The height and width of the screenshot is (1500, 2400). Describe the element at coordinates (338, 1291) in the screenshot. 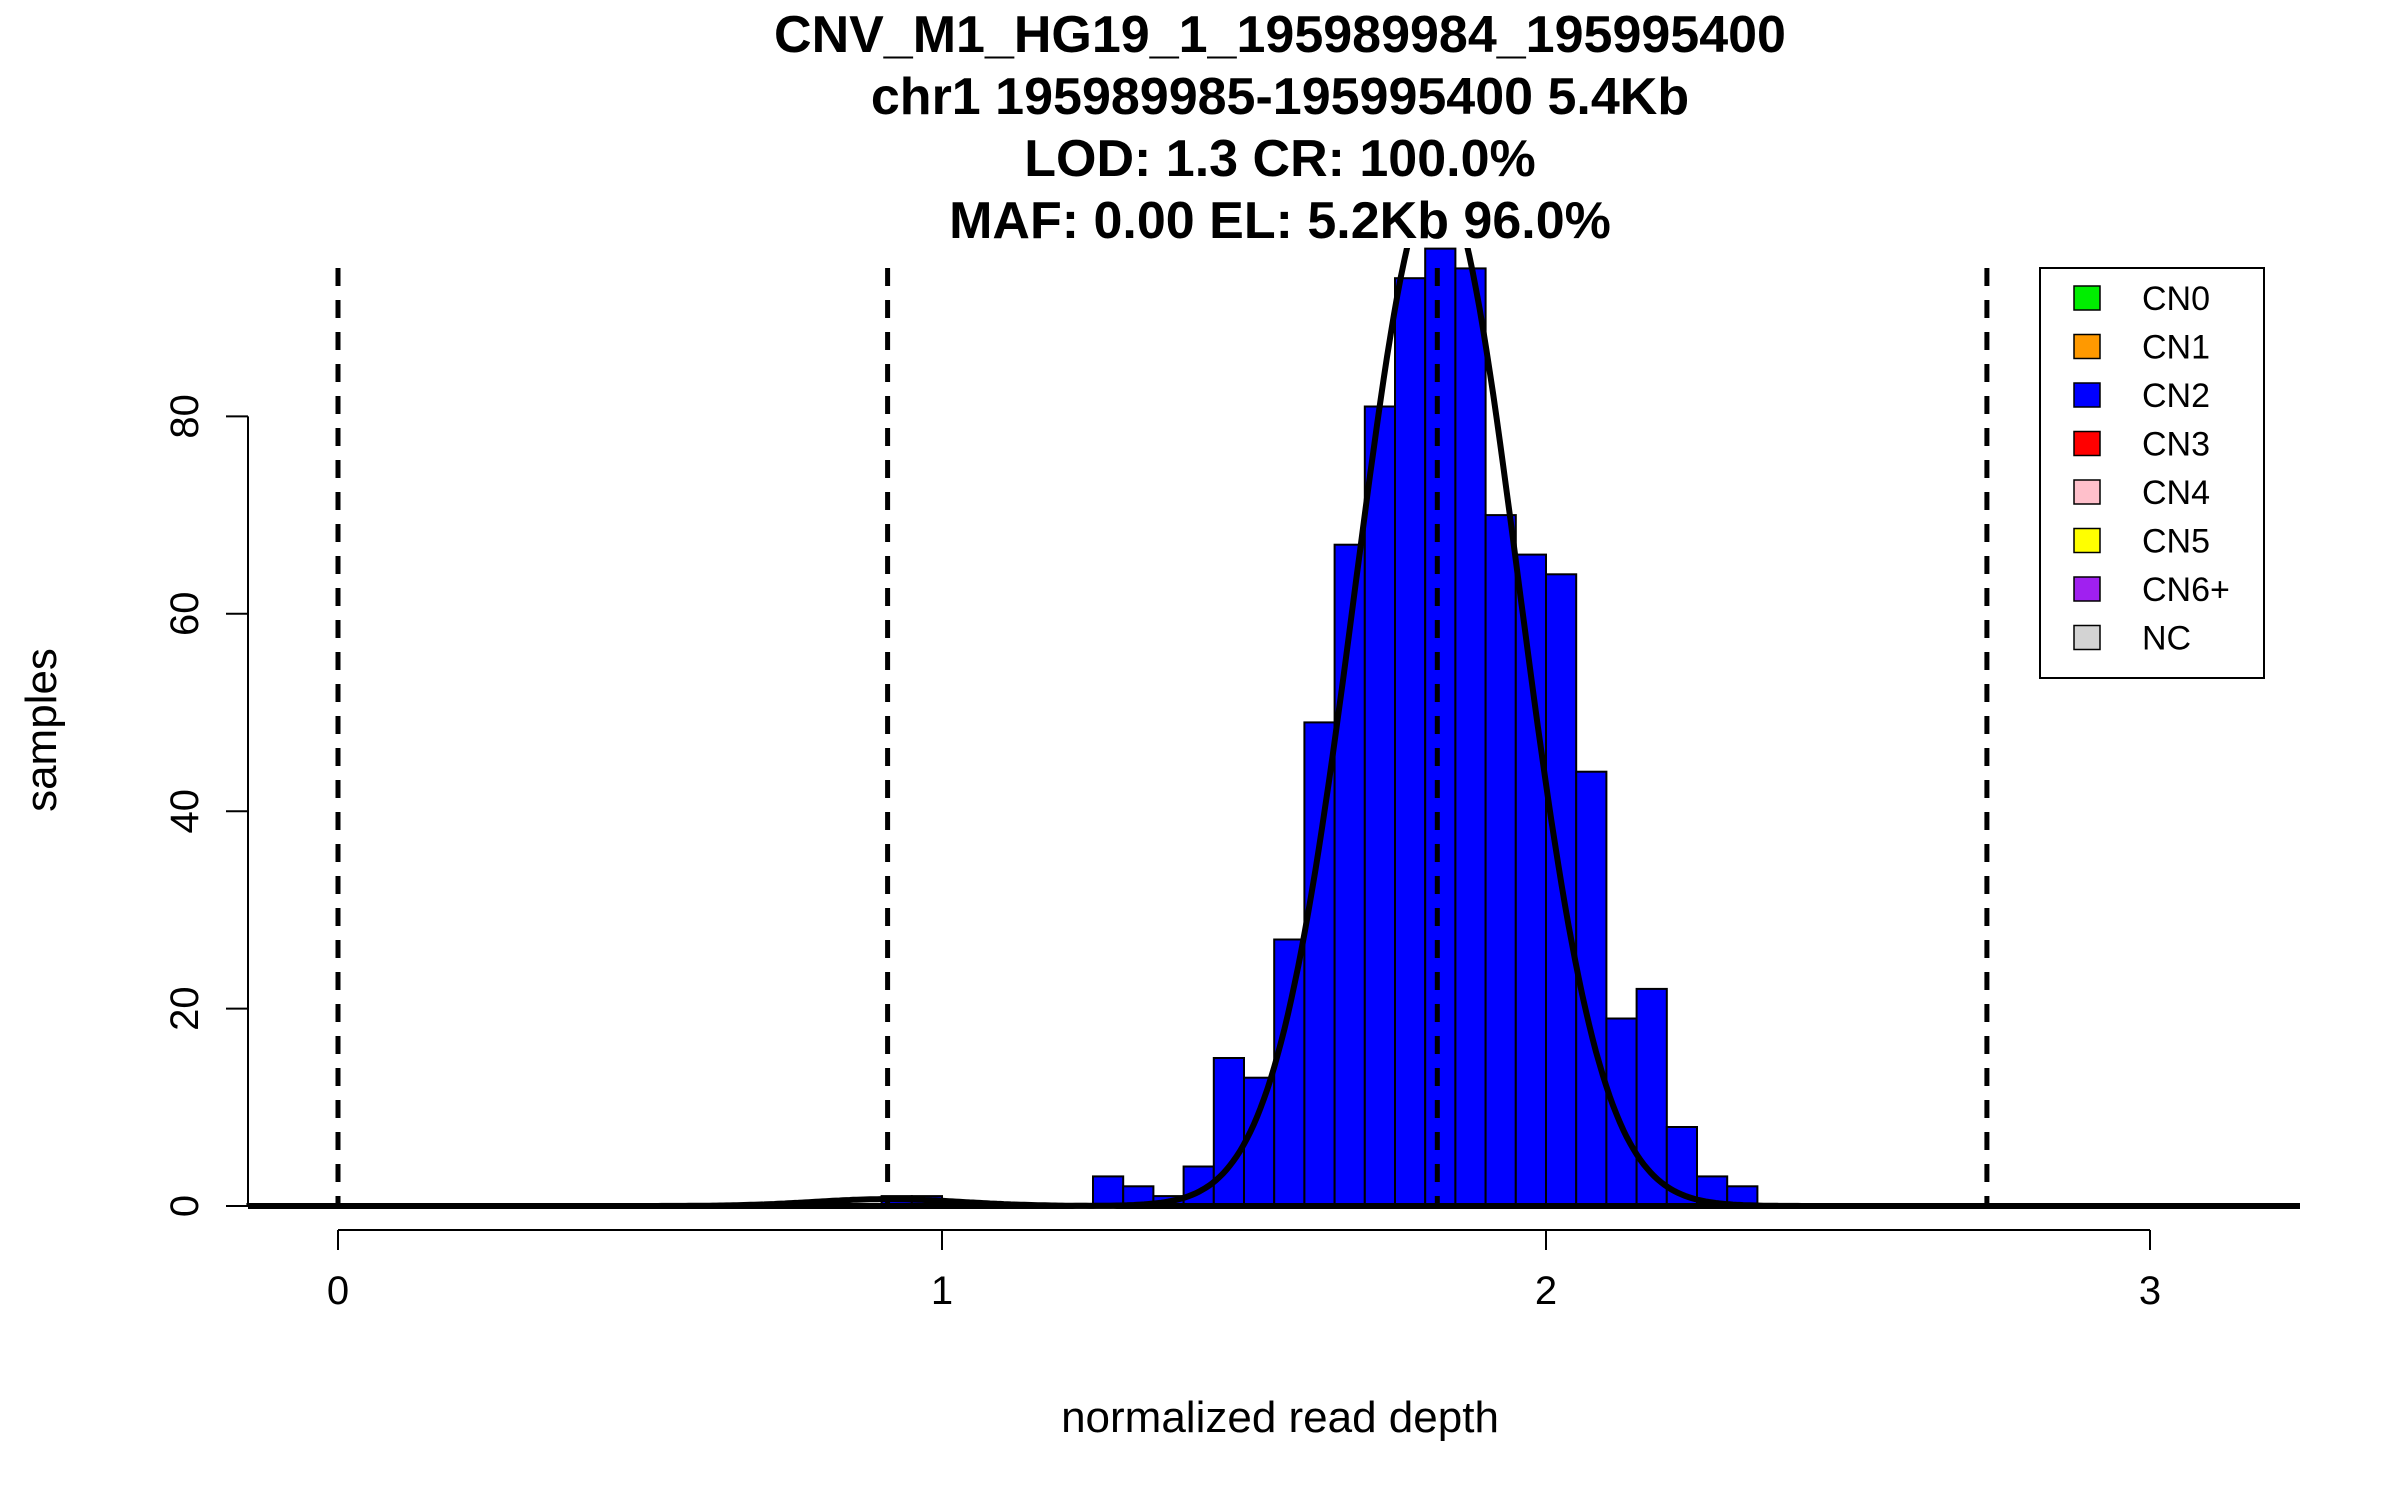

I see `x-tick-label-0: 0` at that location.